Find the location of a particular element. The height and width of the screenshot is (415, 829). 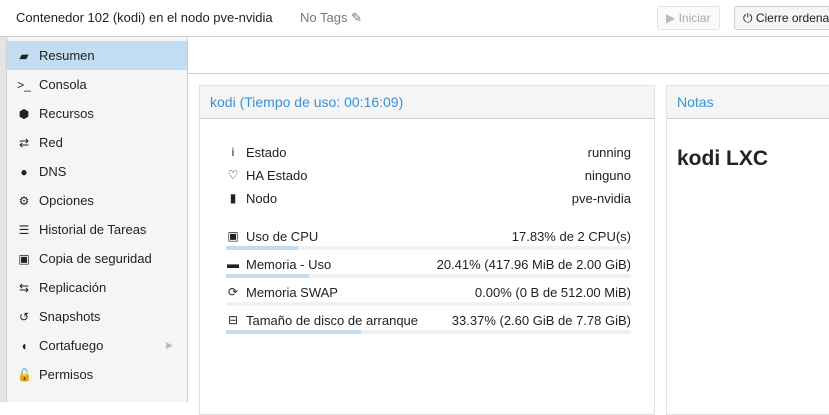

status-value: ninguno is located at coordinates (607, 175).